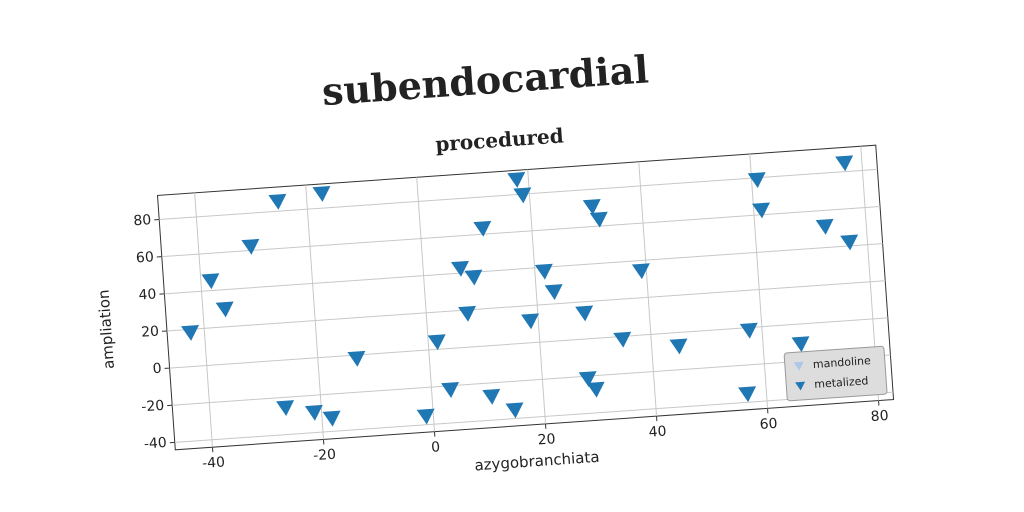 The width and height of the screenshot is (1024, 512). I want to click on y-tick-label: 20, so click(150, 332).